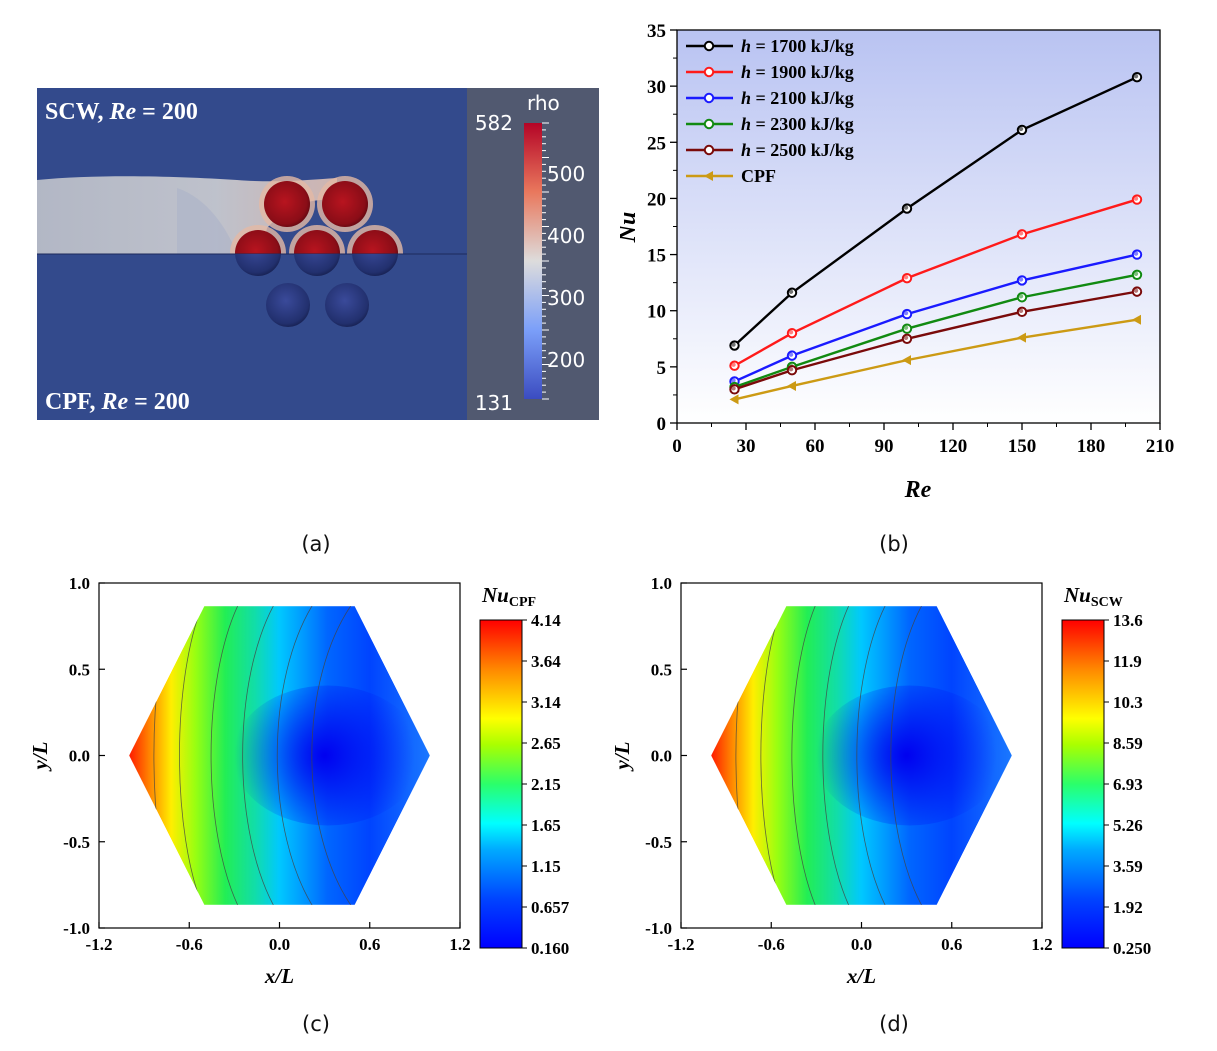 The image size is (1217, 1051). Describe the element at coordinates (953, 446) in the screenshot. I see `x-tick-label: 120` at that location.